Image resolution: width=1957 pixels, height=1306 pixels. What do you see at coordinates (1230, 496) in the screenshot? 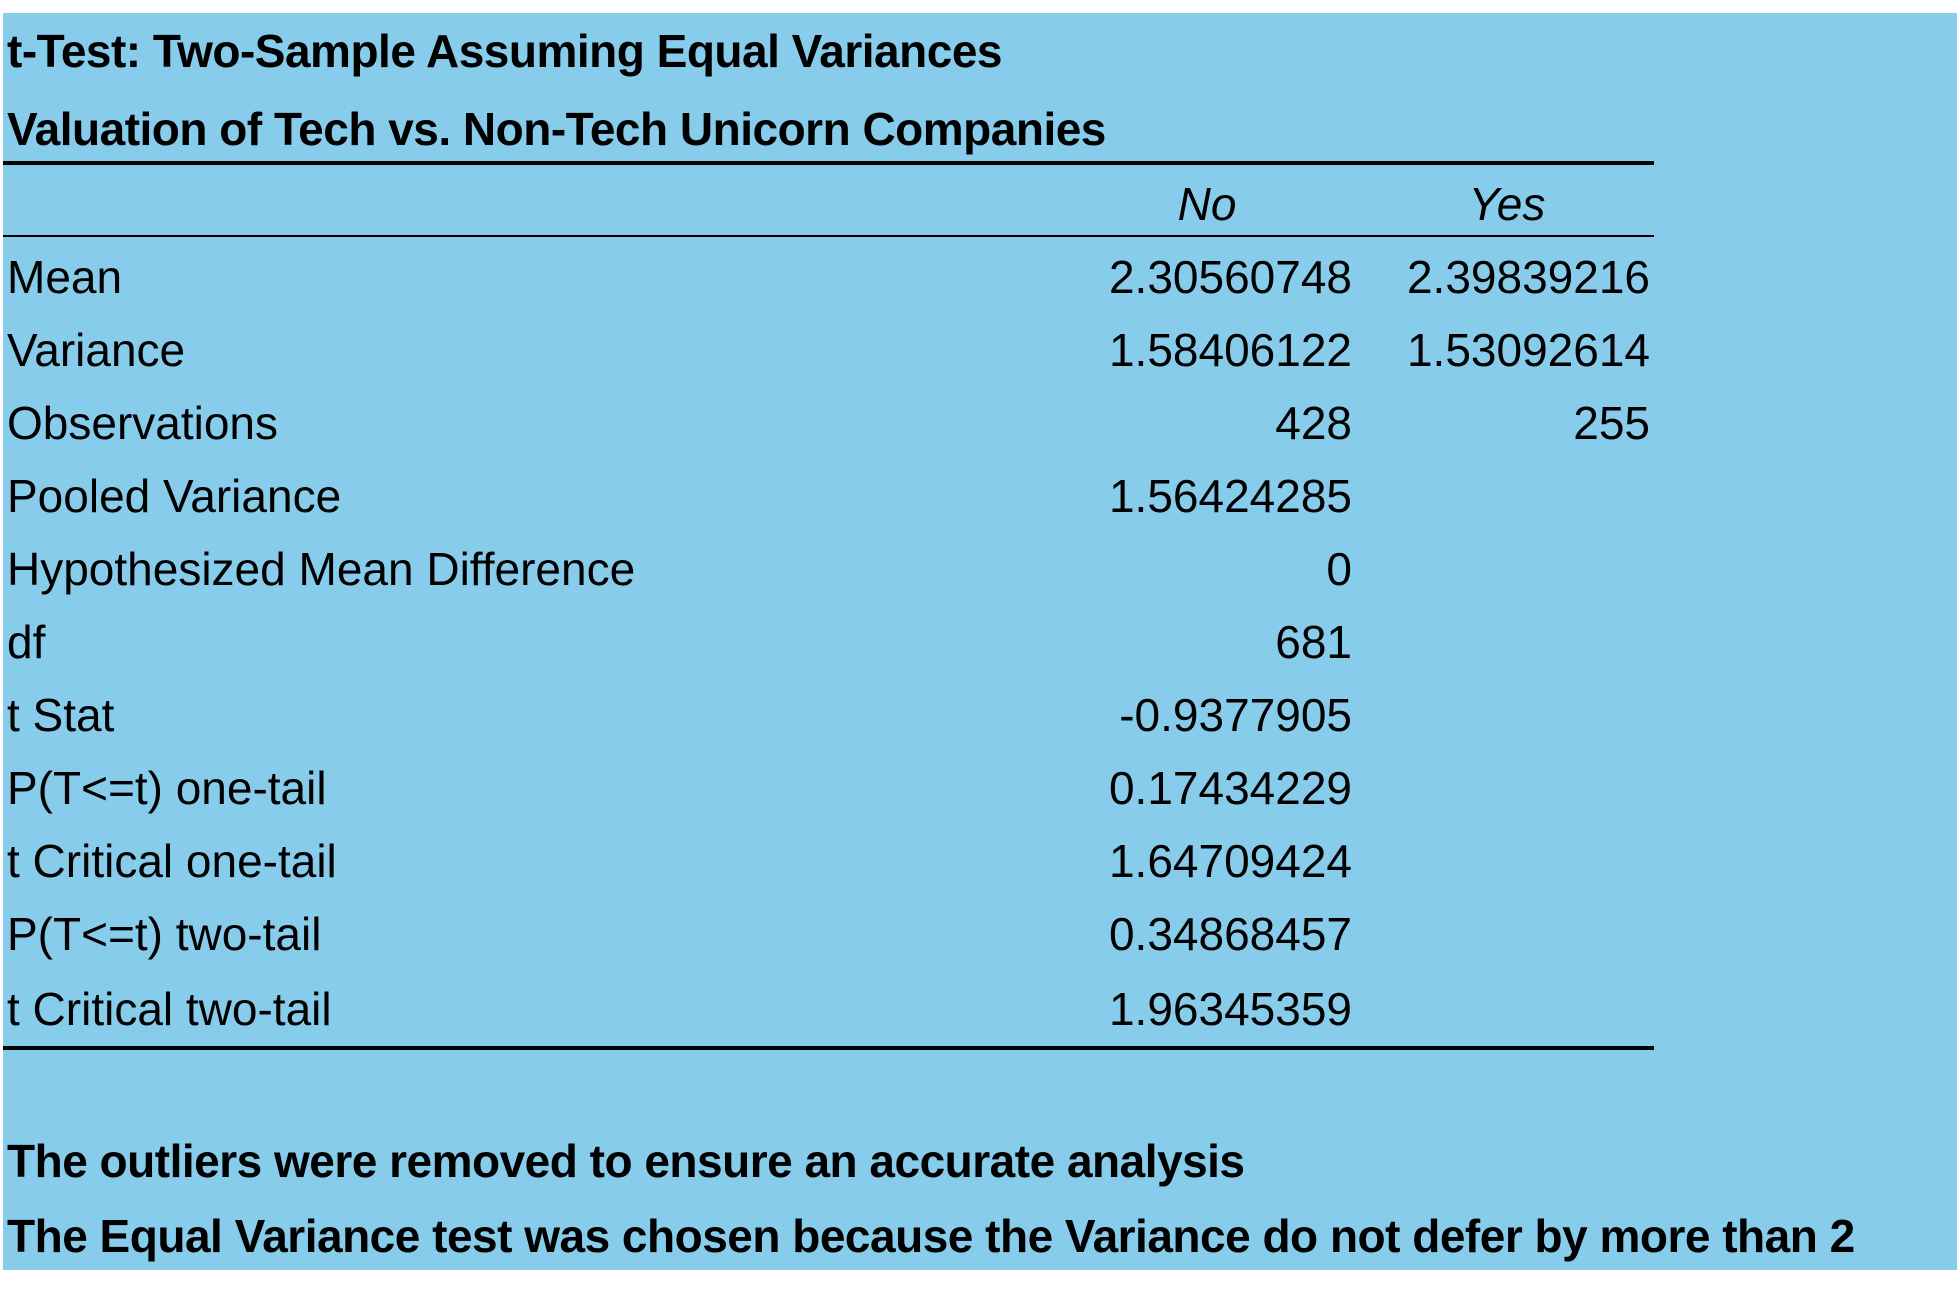
I see `row-value-no: 1.56424285` at bounding box center [1230, 496].